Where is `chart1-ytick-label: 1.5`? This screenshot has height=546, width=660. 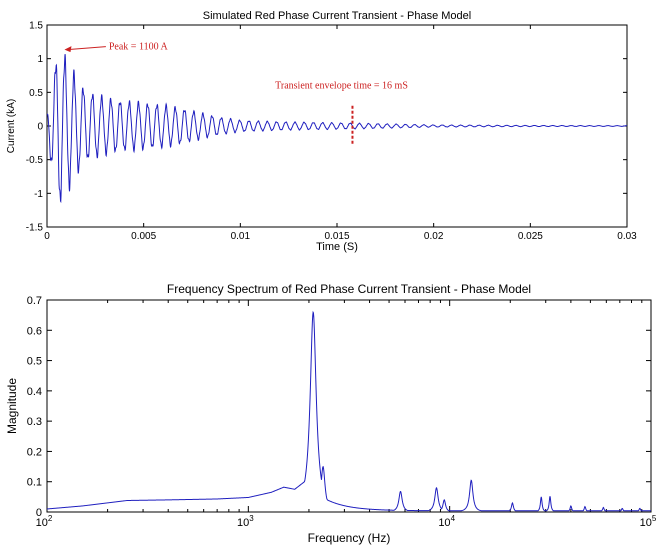 chart1-ytick-label: 1.5 is located at coordinates (36, 26).